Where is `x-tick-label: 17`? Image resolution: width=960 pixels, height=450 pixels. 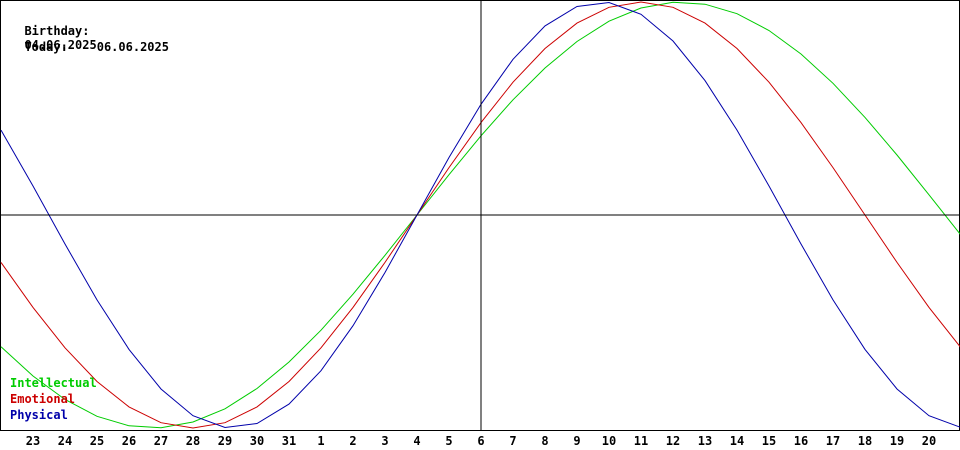
x-tick-label: 17 is located at coordinates (833, 441).